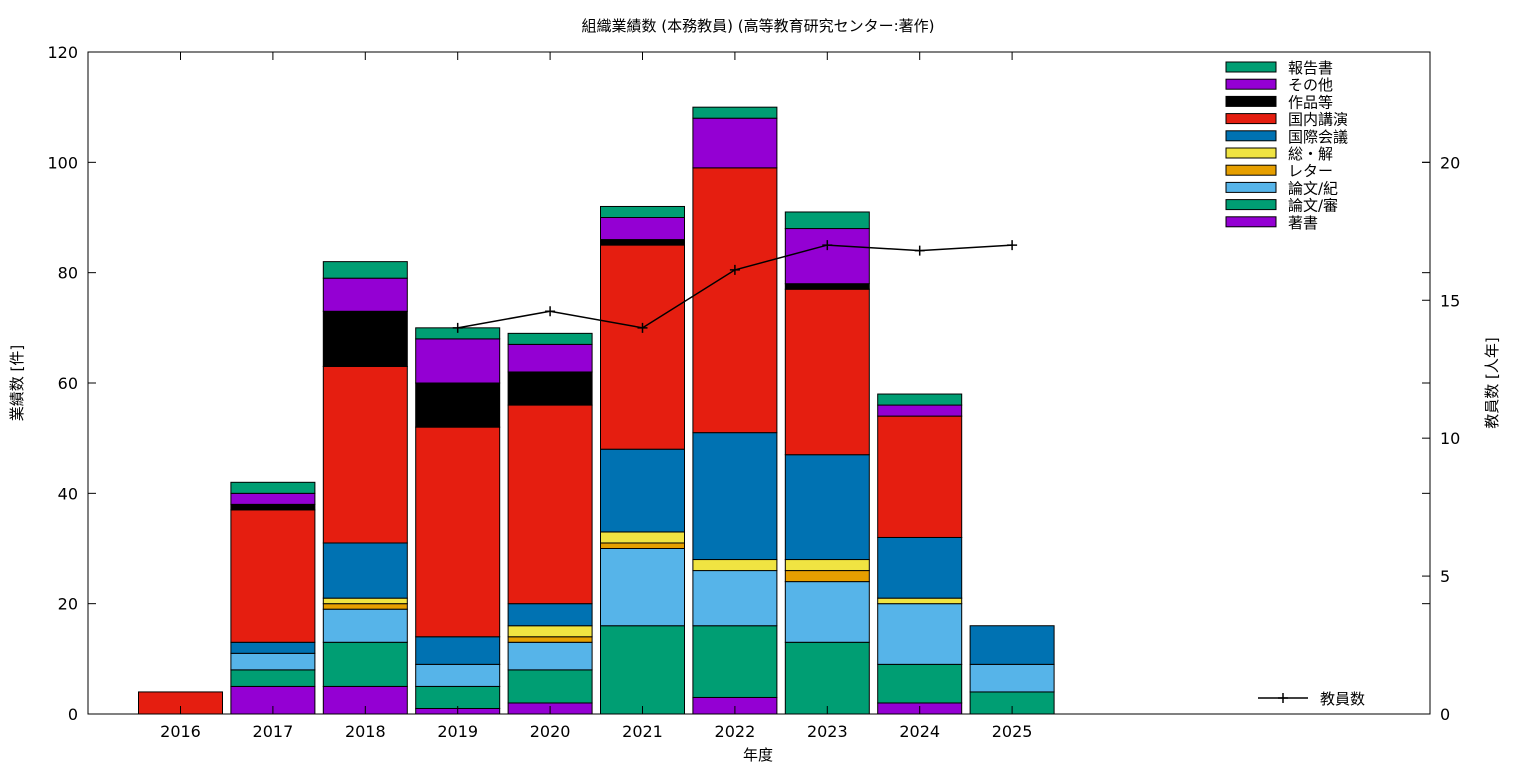 This screenshot has height=768, width=1536. What do you see at coordinates (1283, 698) in the screenshot?
I see `line-legend-marker` at bounding box center [1283, 698].